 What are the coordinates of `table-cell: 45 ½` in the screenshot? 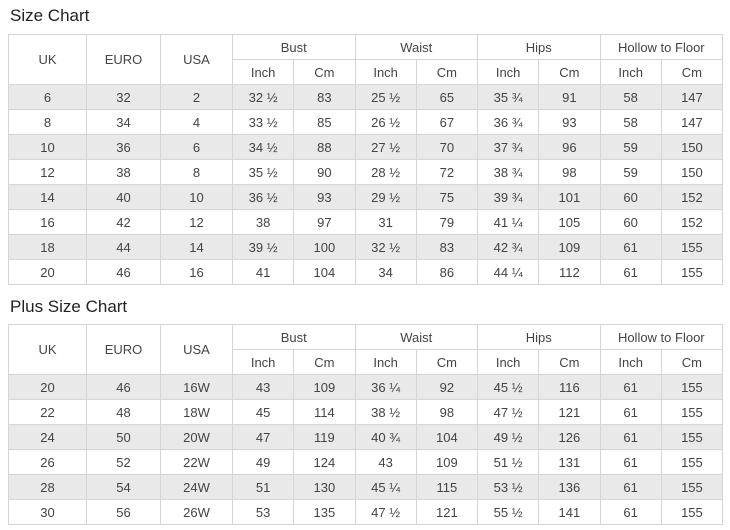 It's located at (508, 387).